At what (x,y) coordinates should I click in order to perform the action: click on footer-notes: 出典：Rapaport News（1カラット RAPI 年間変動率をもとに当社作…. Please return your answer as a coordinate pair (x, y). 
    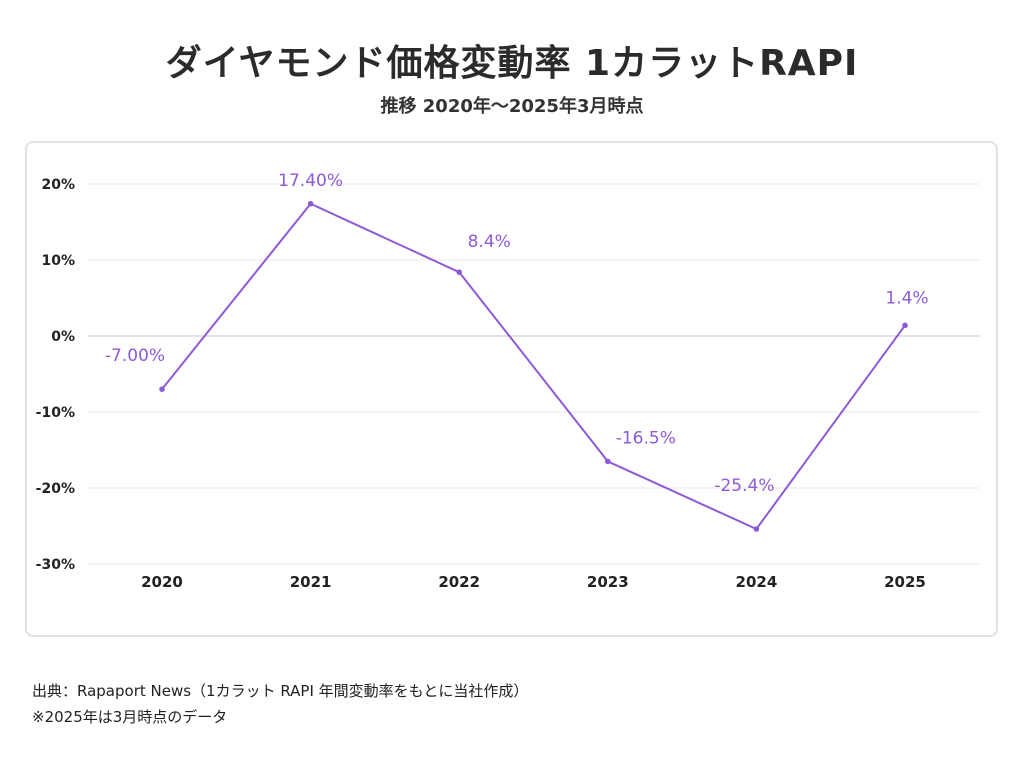
    Looking at the image, I should click on (280, 704).